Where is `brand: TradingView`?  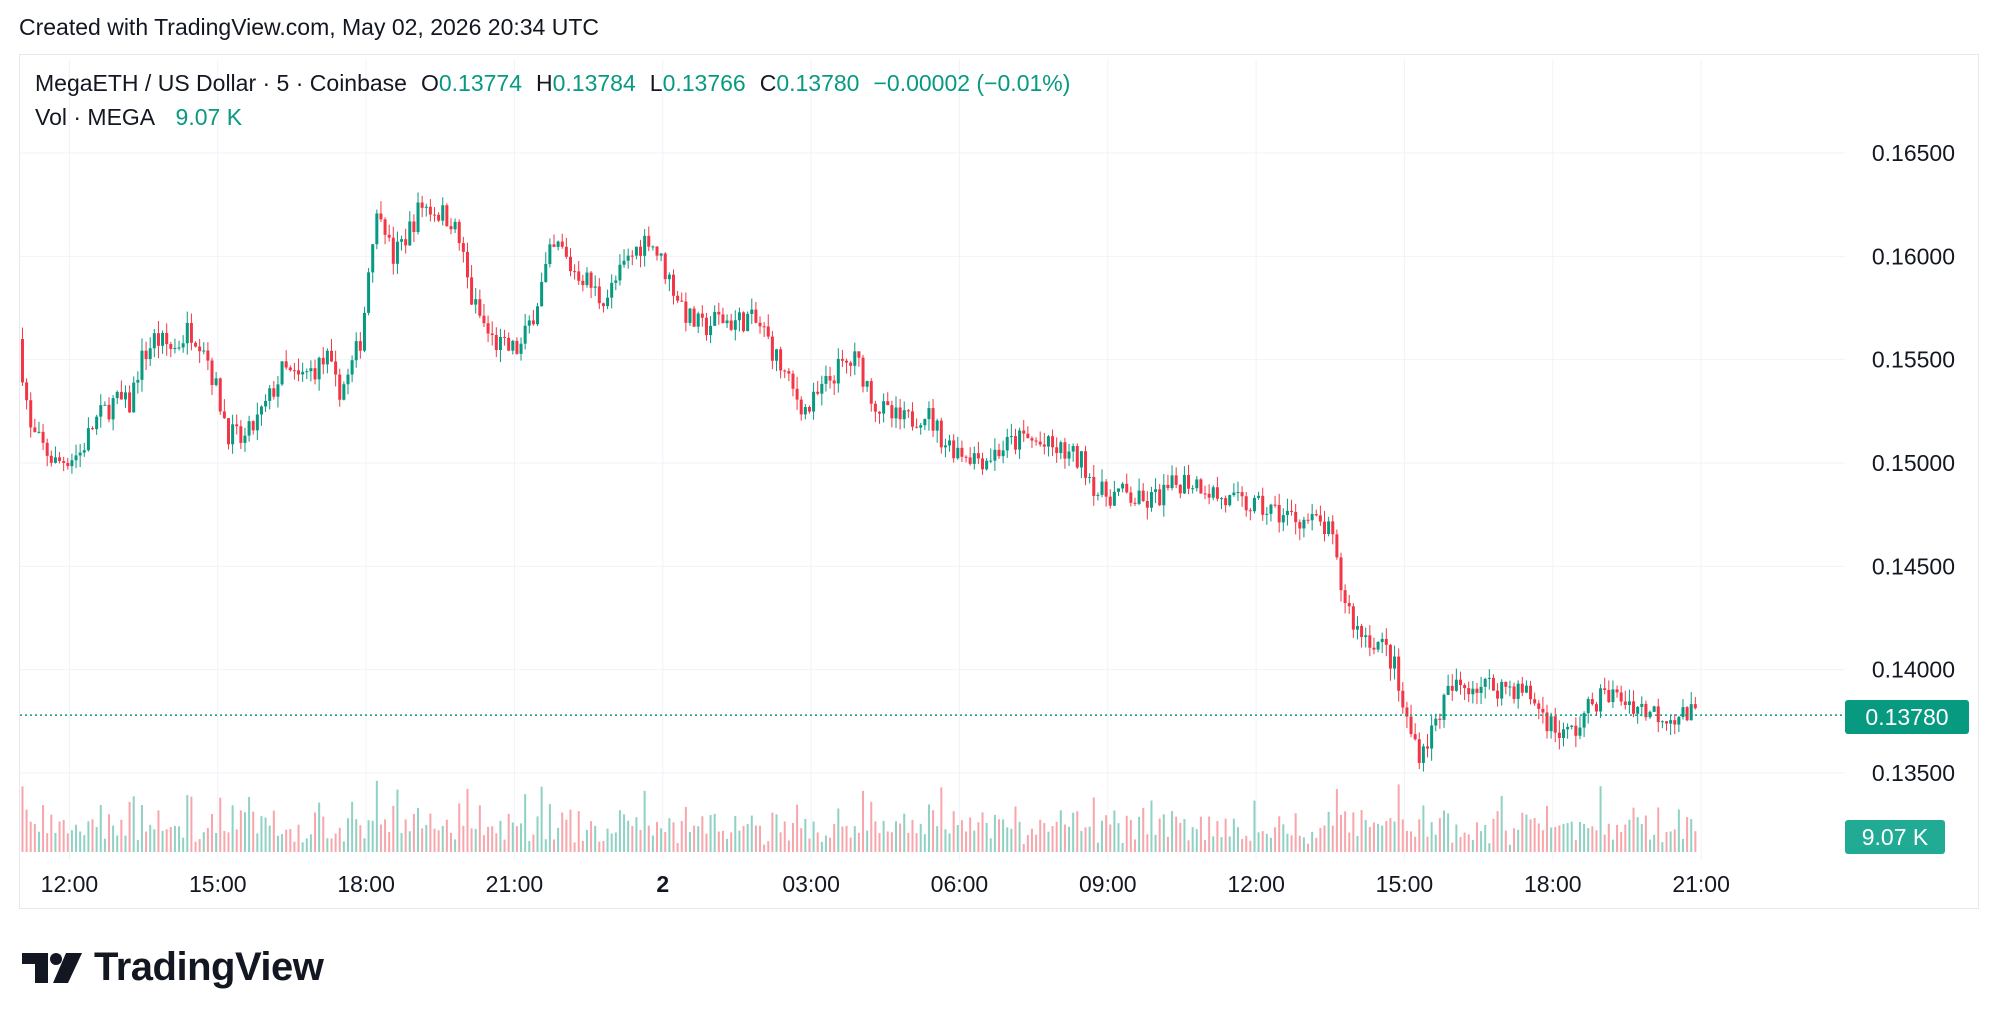 brand: TradingView is located at coordinates (173, 967).